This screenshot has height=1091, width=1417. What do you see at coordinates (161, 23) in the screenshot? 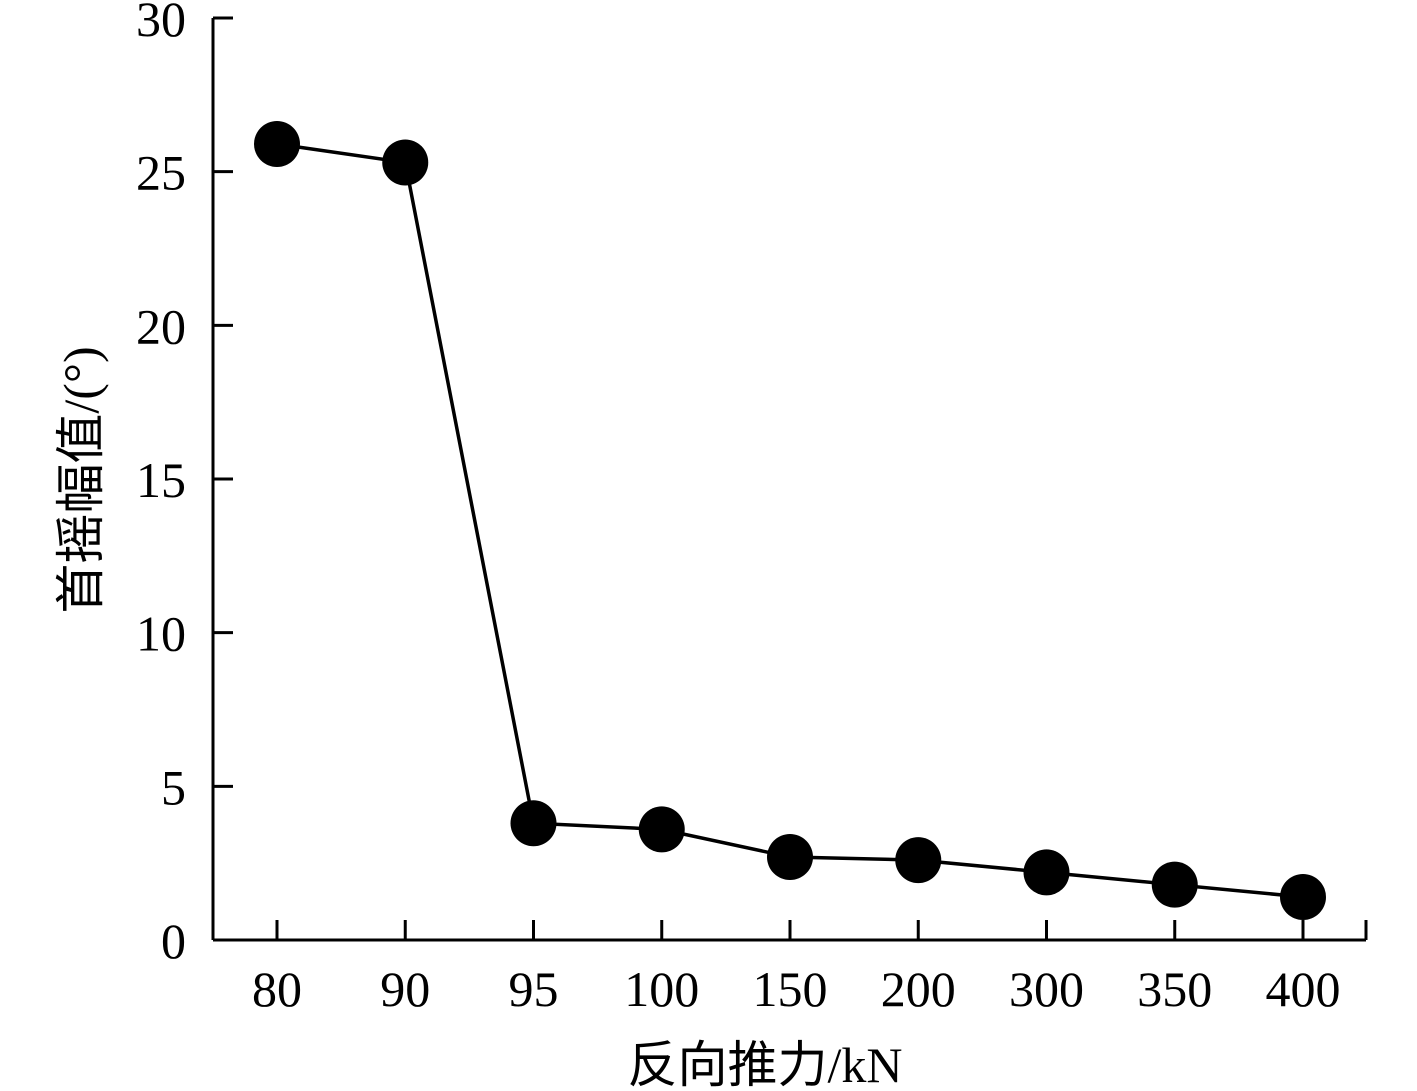
I see `y-tick-label: 30` at bounding box center [161, 23].